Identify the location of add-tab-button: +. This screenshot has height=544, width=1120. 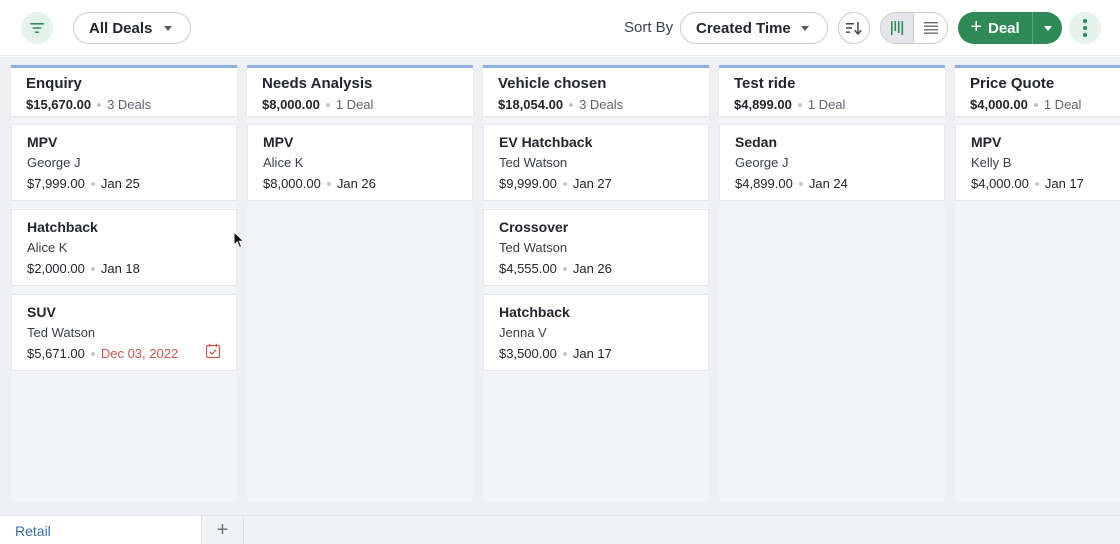
(223, 530).